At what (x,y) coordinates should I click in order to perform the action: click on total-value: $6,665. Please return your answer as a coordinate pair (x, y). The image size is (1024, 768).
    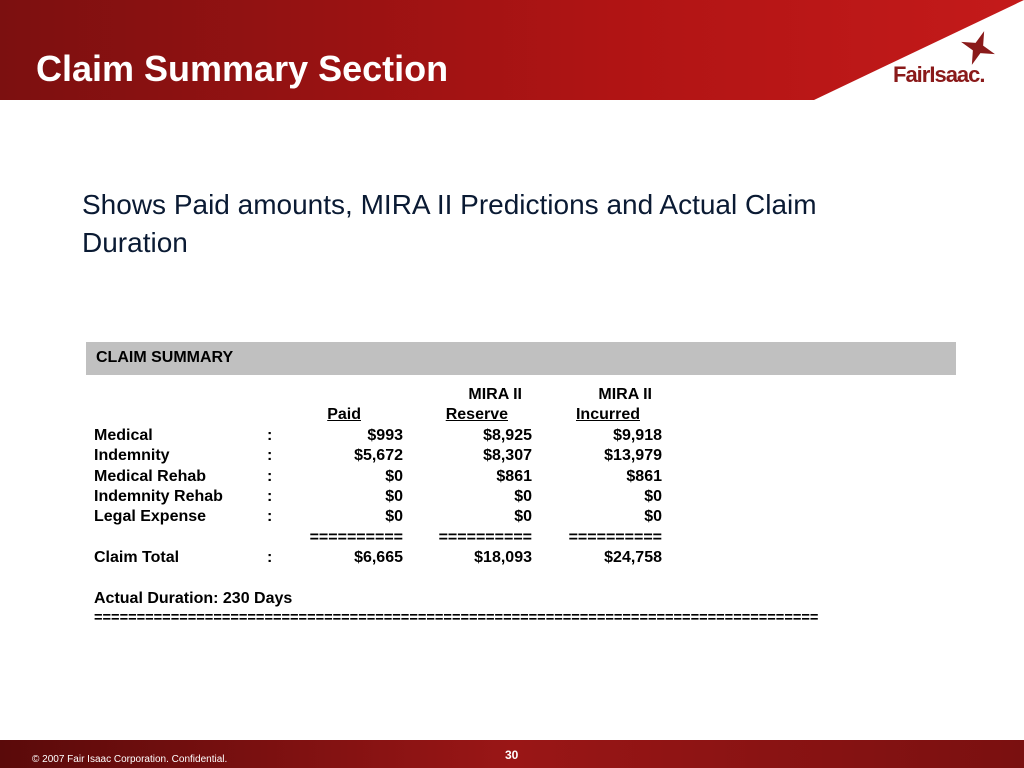
    Looking at the image, I should click on (378, 558).